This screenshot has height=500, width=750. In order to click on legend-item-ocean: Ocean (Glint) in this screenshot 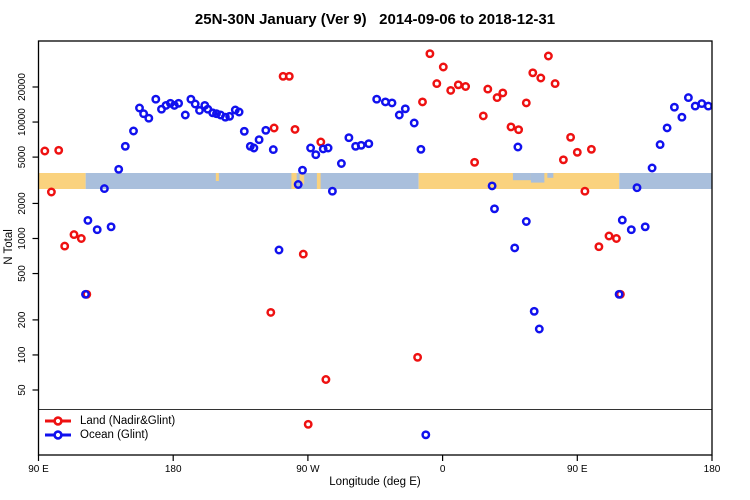, I will do `click(109, 435)`.